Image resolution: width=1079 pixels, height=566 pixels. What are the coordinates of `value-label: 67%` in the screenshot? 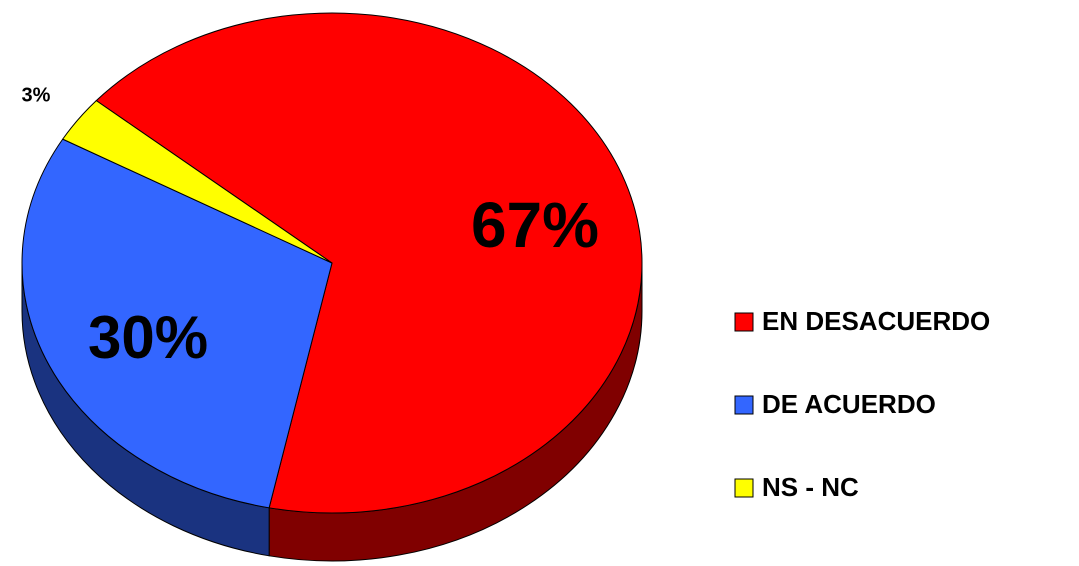 It's located at (535, 225).